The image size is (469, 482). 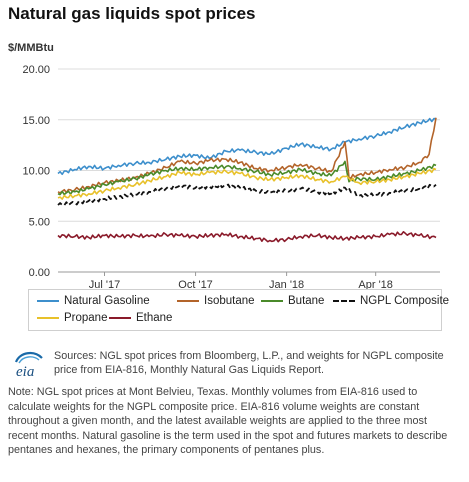 I want to click on y-tick-label-2: 10.00, so click(x=36, y=172).